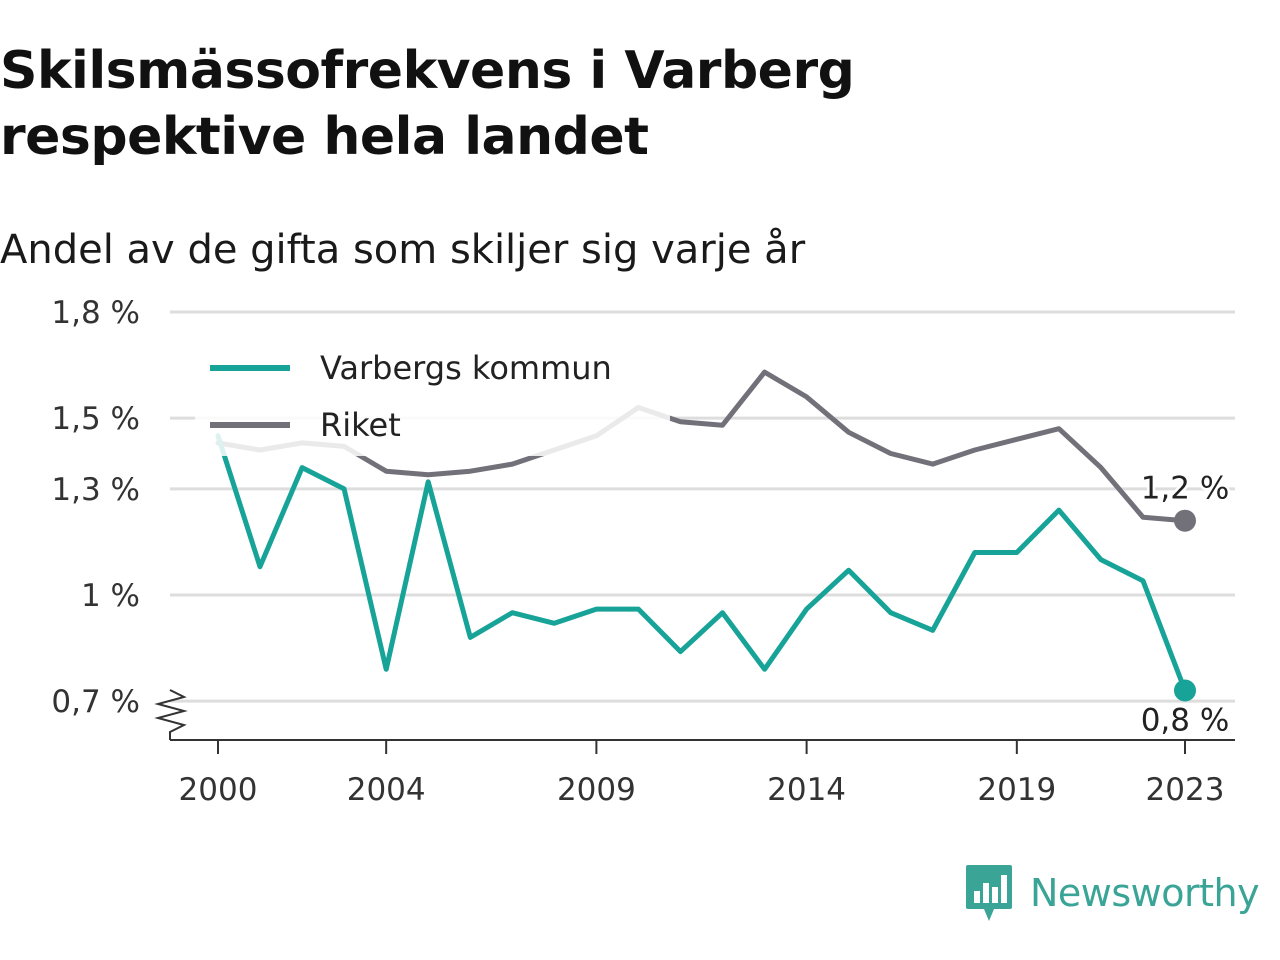 The width and height of the screenshot is (1280, 960). I want to click on legend-label: Riket, so click(360, 425).